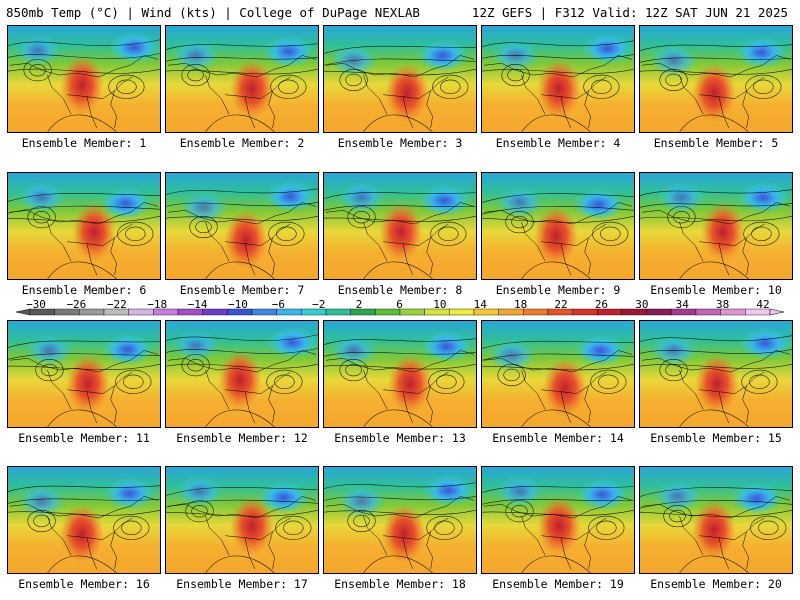  Describe the element at coordinates (601, 304) in the screenshot. I see `colorbar-tick-label: 26` at that location.